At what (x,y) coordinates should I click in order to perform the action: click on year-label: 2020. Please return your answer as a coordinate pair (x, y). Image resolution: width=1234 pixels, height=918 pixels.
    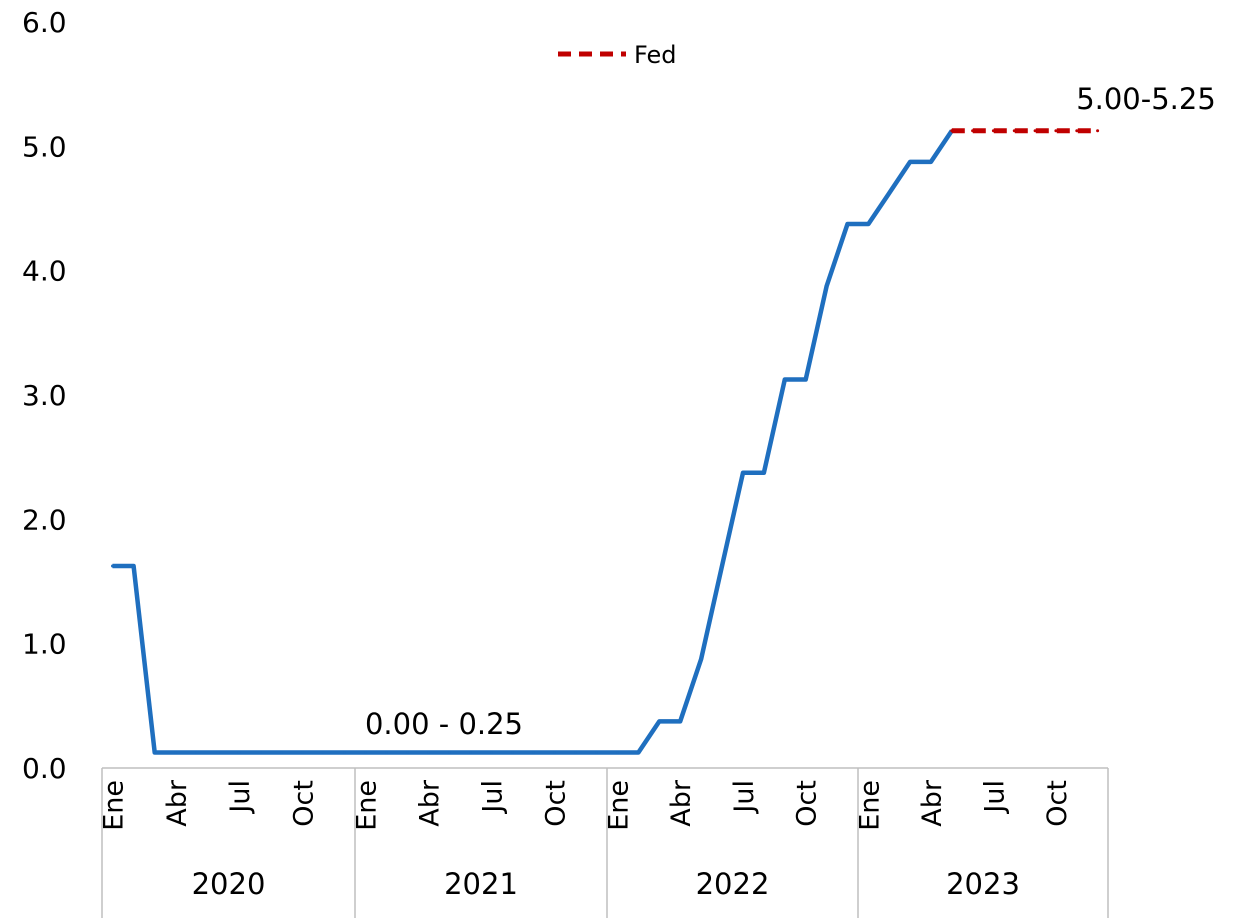
    Looking at the image, I should click on (229, 884).